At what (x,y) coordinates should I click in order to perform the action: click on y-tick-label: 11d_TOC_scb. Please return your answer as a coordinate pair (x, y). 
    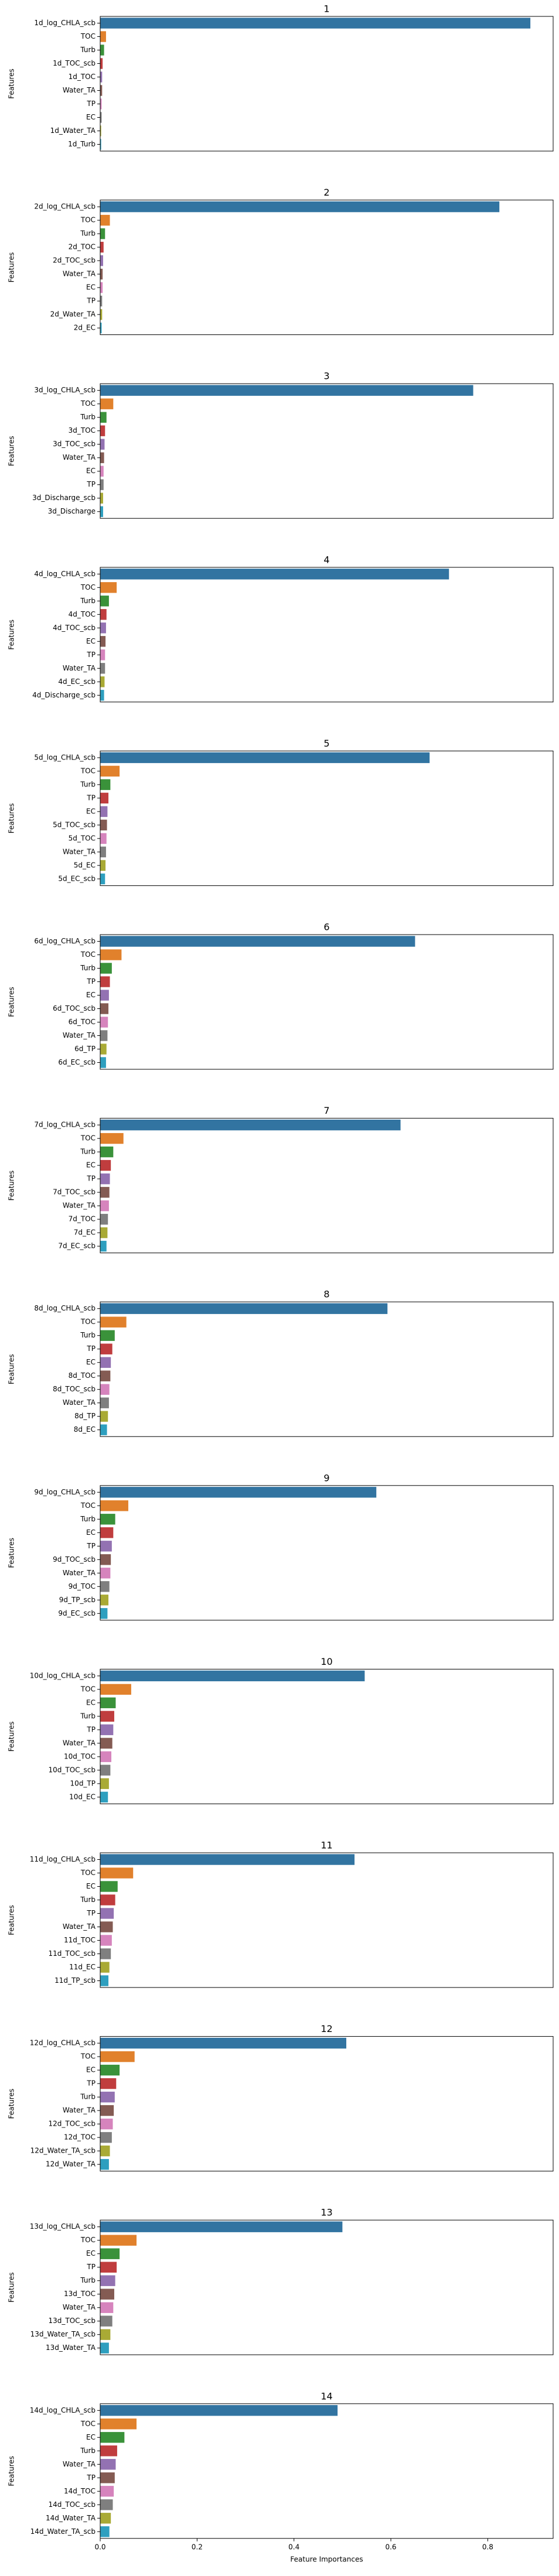
    Looking at the image, I should click on (72, 1954).